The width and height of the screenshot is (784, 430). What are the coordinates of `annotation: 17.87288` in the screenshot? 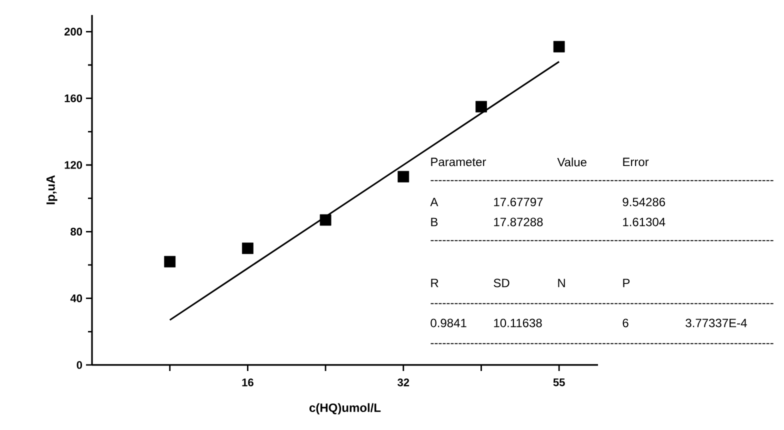 It's located at (518, 222).